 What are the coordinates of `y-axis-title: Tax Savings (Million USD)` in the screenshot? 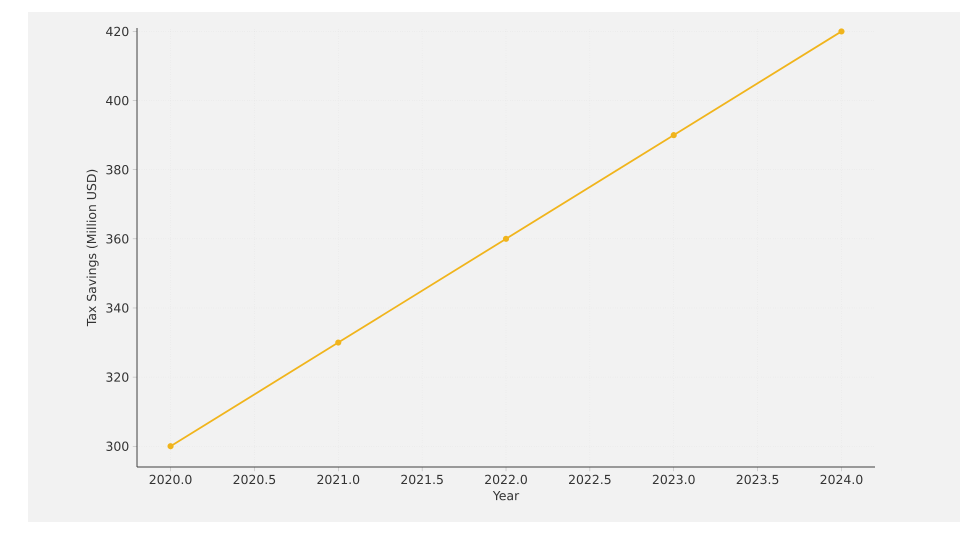 It's located at (92, 248).